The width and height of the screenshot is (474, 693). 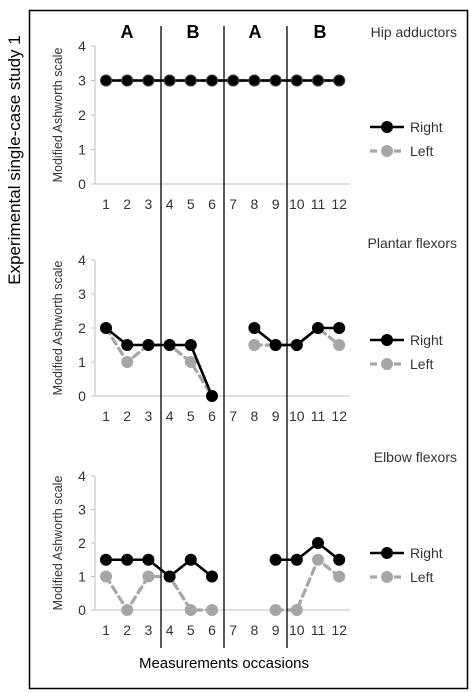 What do you see at coordinates (82, 543) in the screenshot?
I see `y-tick-label: 2` at bounding box center [82, 543].